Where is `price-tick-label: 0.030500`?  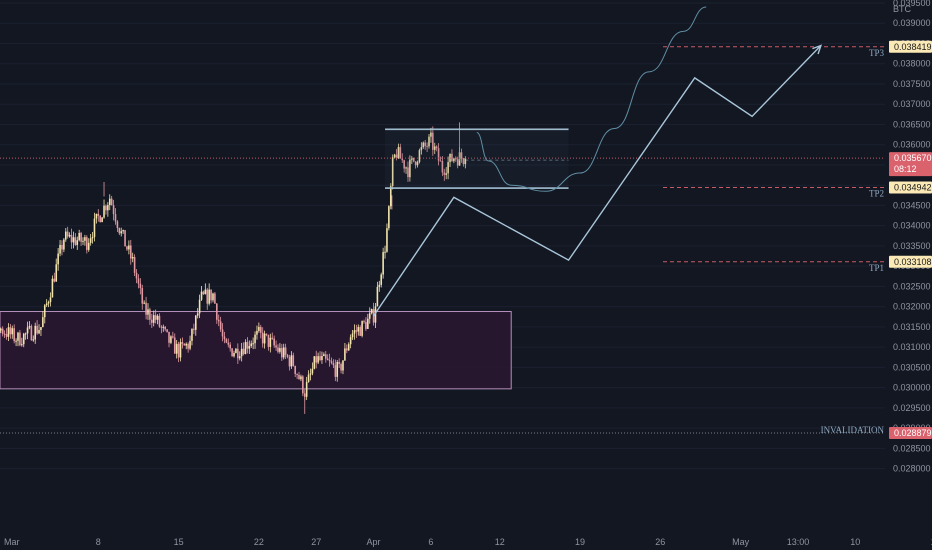
price-tick-label: 0.030500 is located at coordinates (912, 367).